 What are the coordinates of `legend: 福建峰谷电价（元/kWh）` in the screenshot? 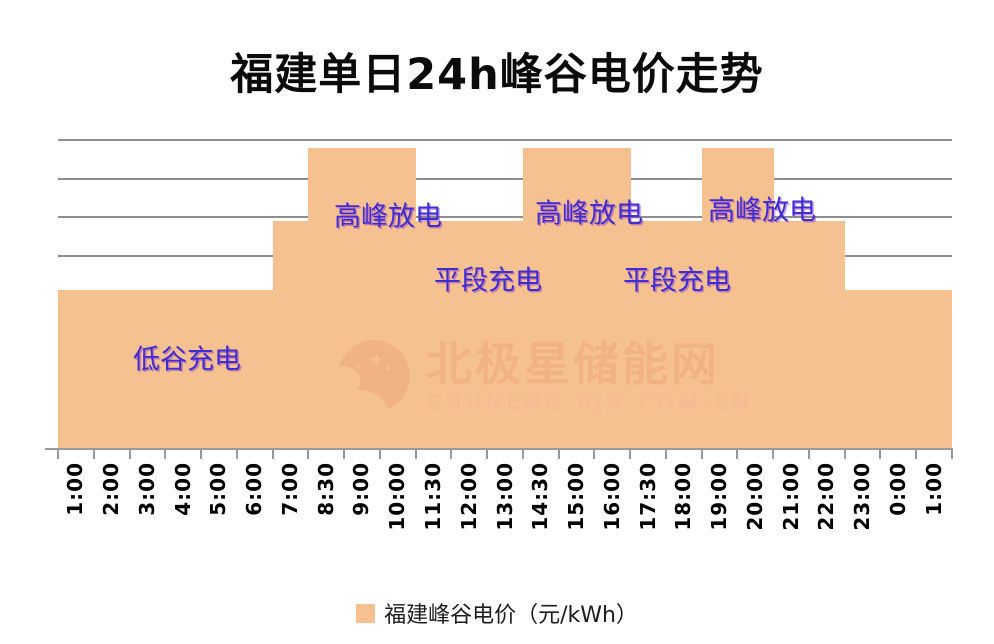 It's located at (497, 613).